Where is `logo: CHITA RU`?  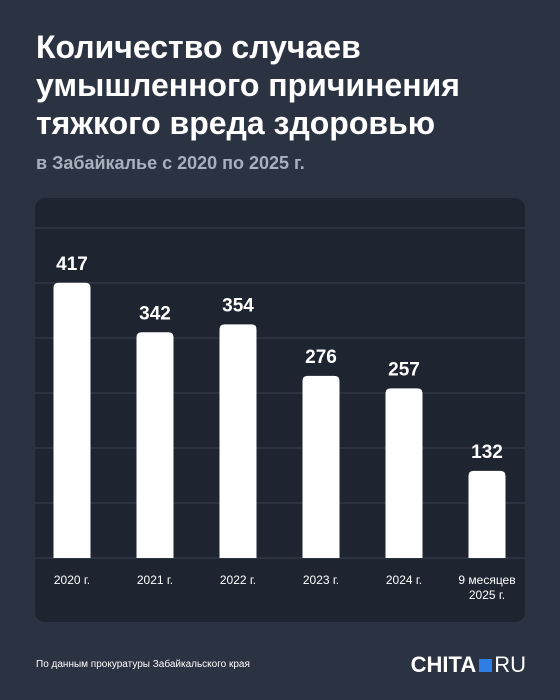
logo: CHITA RU is located at coordinates (468, 665).